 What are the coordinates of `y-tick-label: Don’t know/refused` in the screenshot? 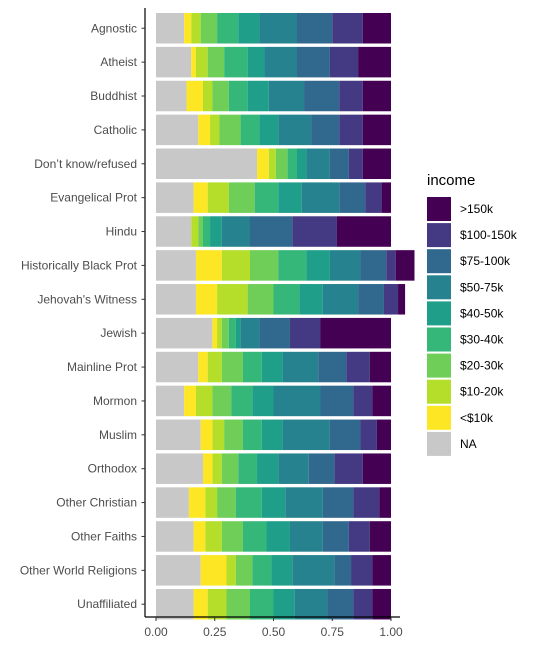 It's located at (85, 164).